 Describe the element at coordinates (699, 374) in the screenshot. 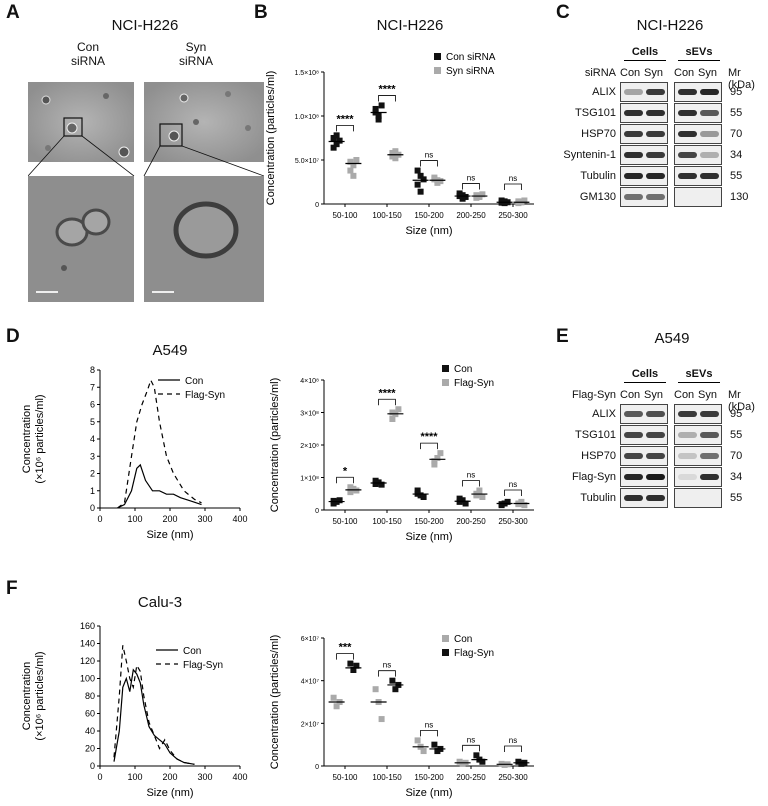

I see `group-label-sevs: sEVs` at that location.